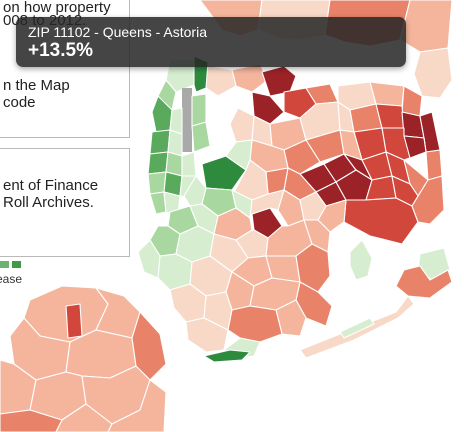 This screenshot has height=432, width=464. What do you see at coordinates (19, 102) in the screenshot?
I see `description-text-line: code` at bounding box center [19, 102].